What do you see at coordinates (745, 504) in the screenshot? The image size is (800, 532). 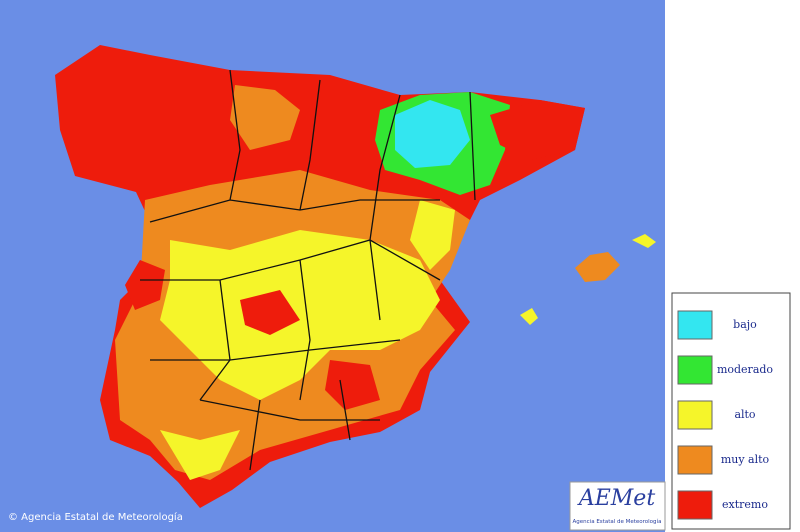 I see `legend-label: extremo` at bounding box center [745, 504].